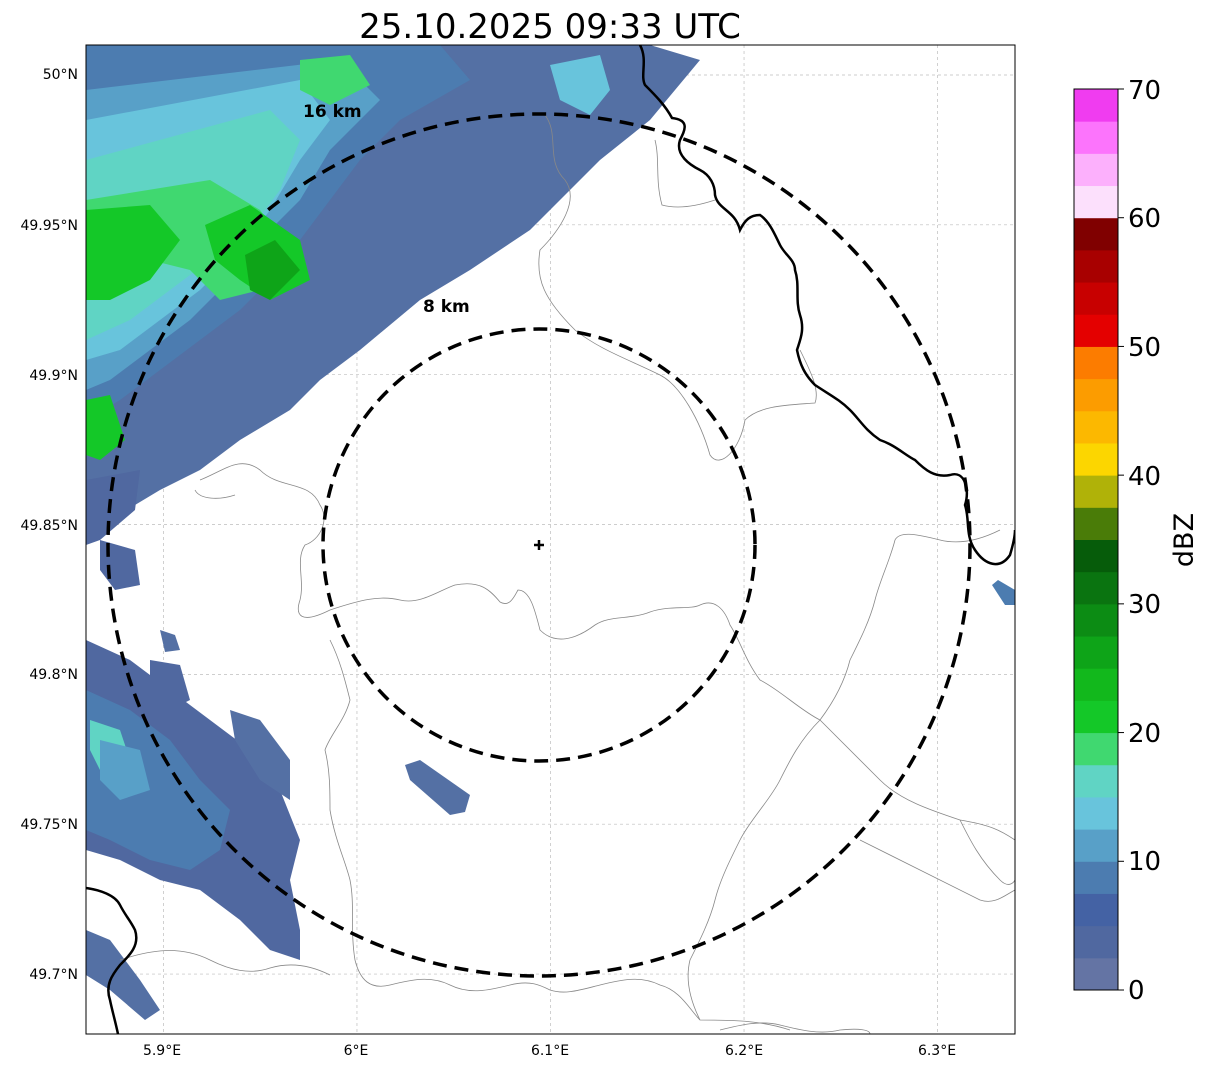 The height and width of the screenshot is (1069, 1207). Describe the element at coordinates (1136, 991) in the screenshot. I see `colorbar-tick-label: 0` at that location.